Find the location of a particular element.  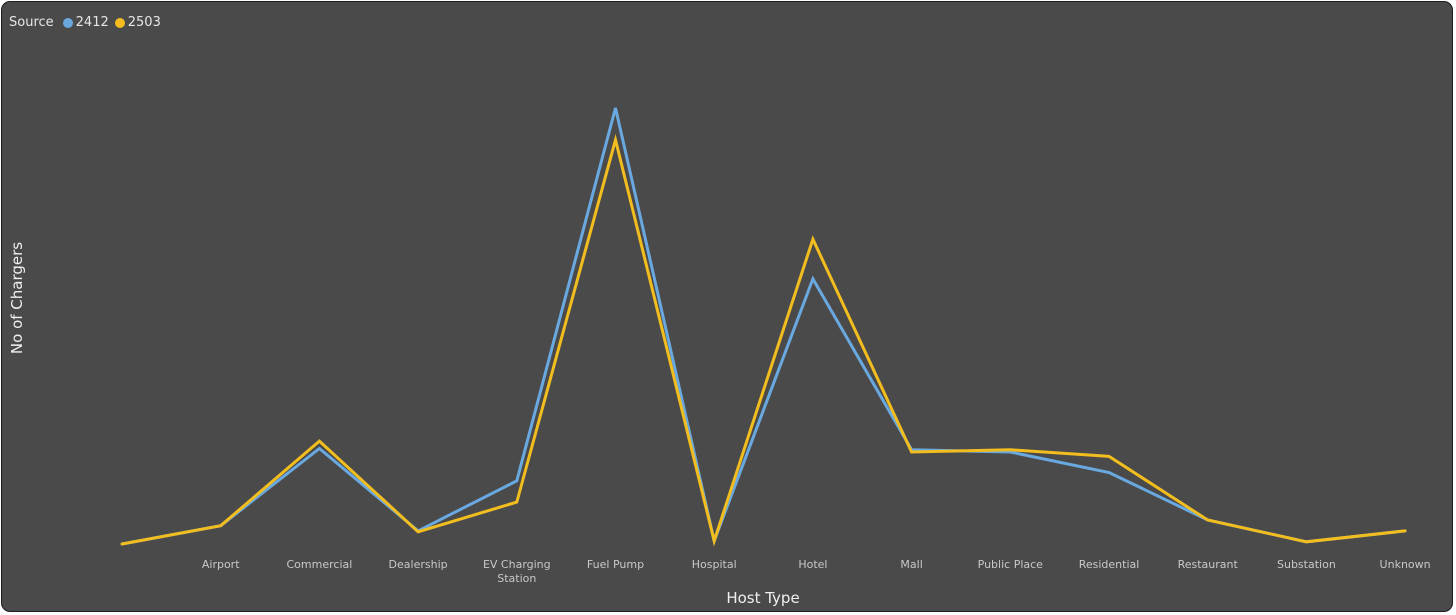

x-tick-label: Restaurant is located at coordinates (1208, 564).